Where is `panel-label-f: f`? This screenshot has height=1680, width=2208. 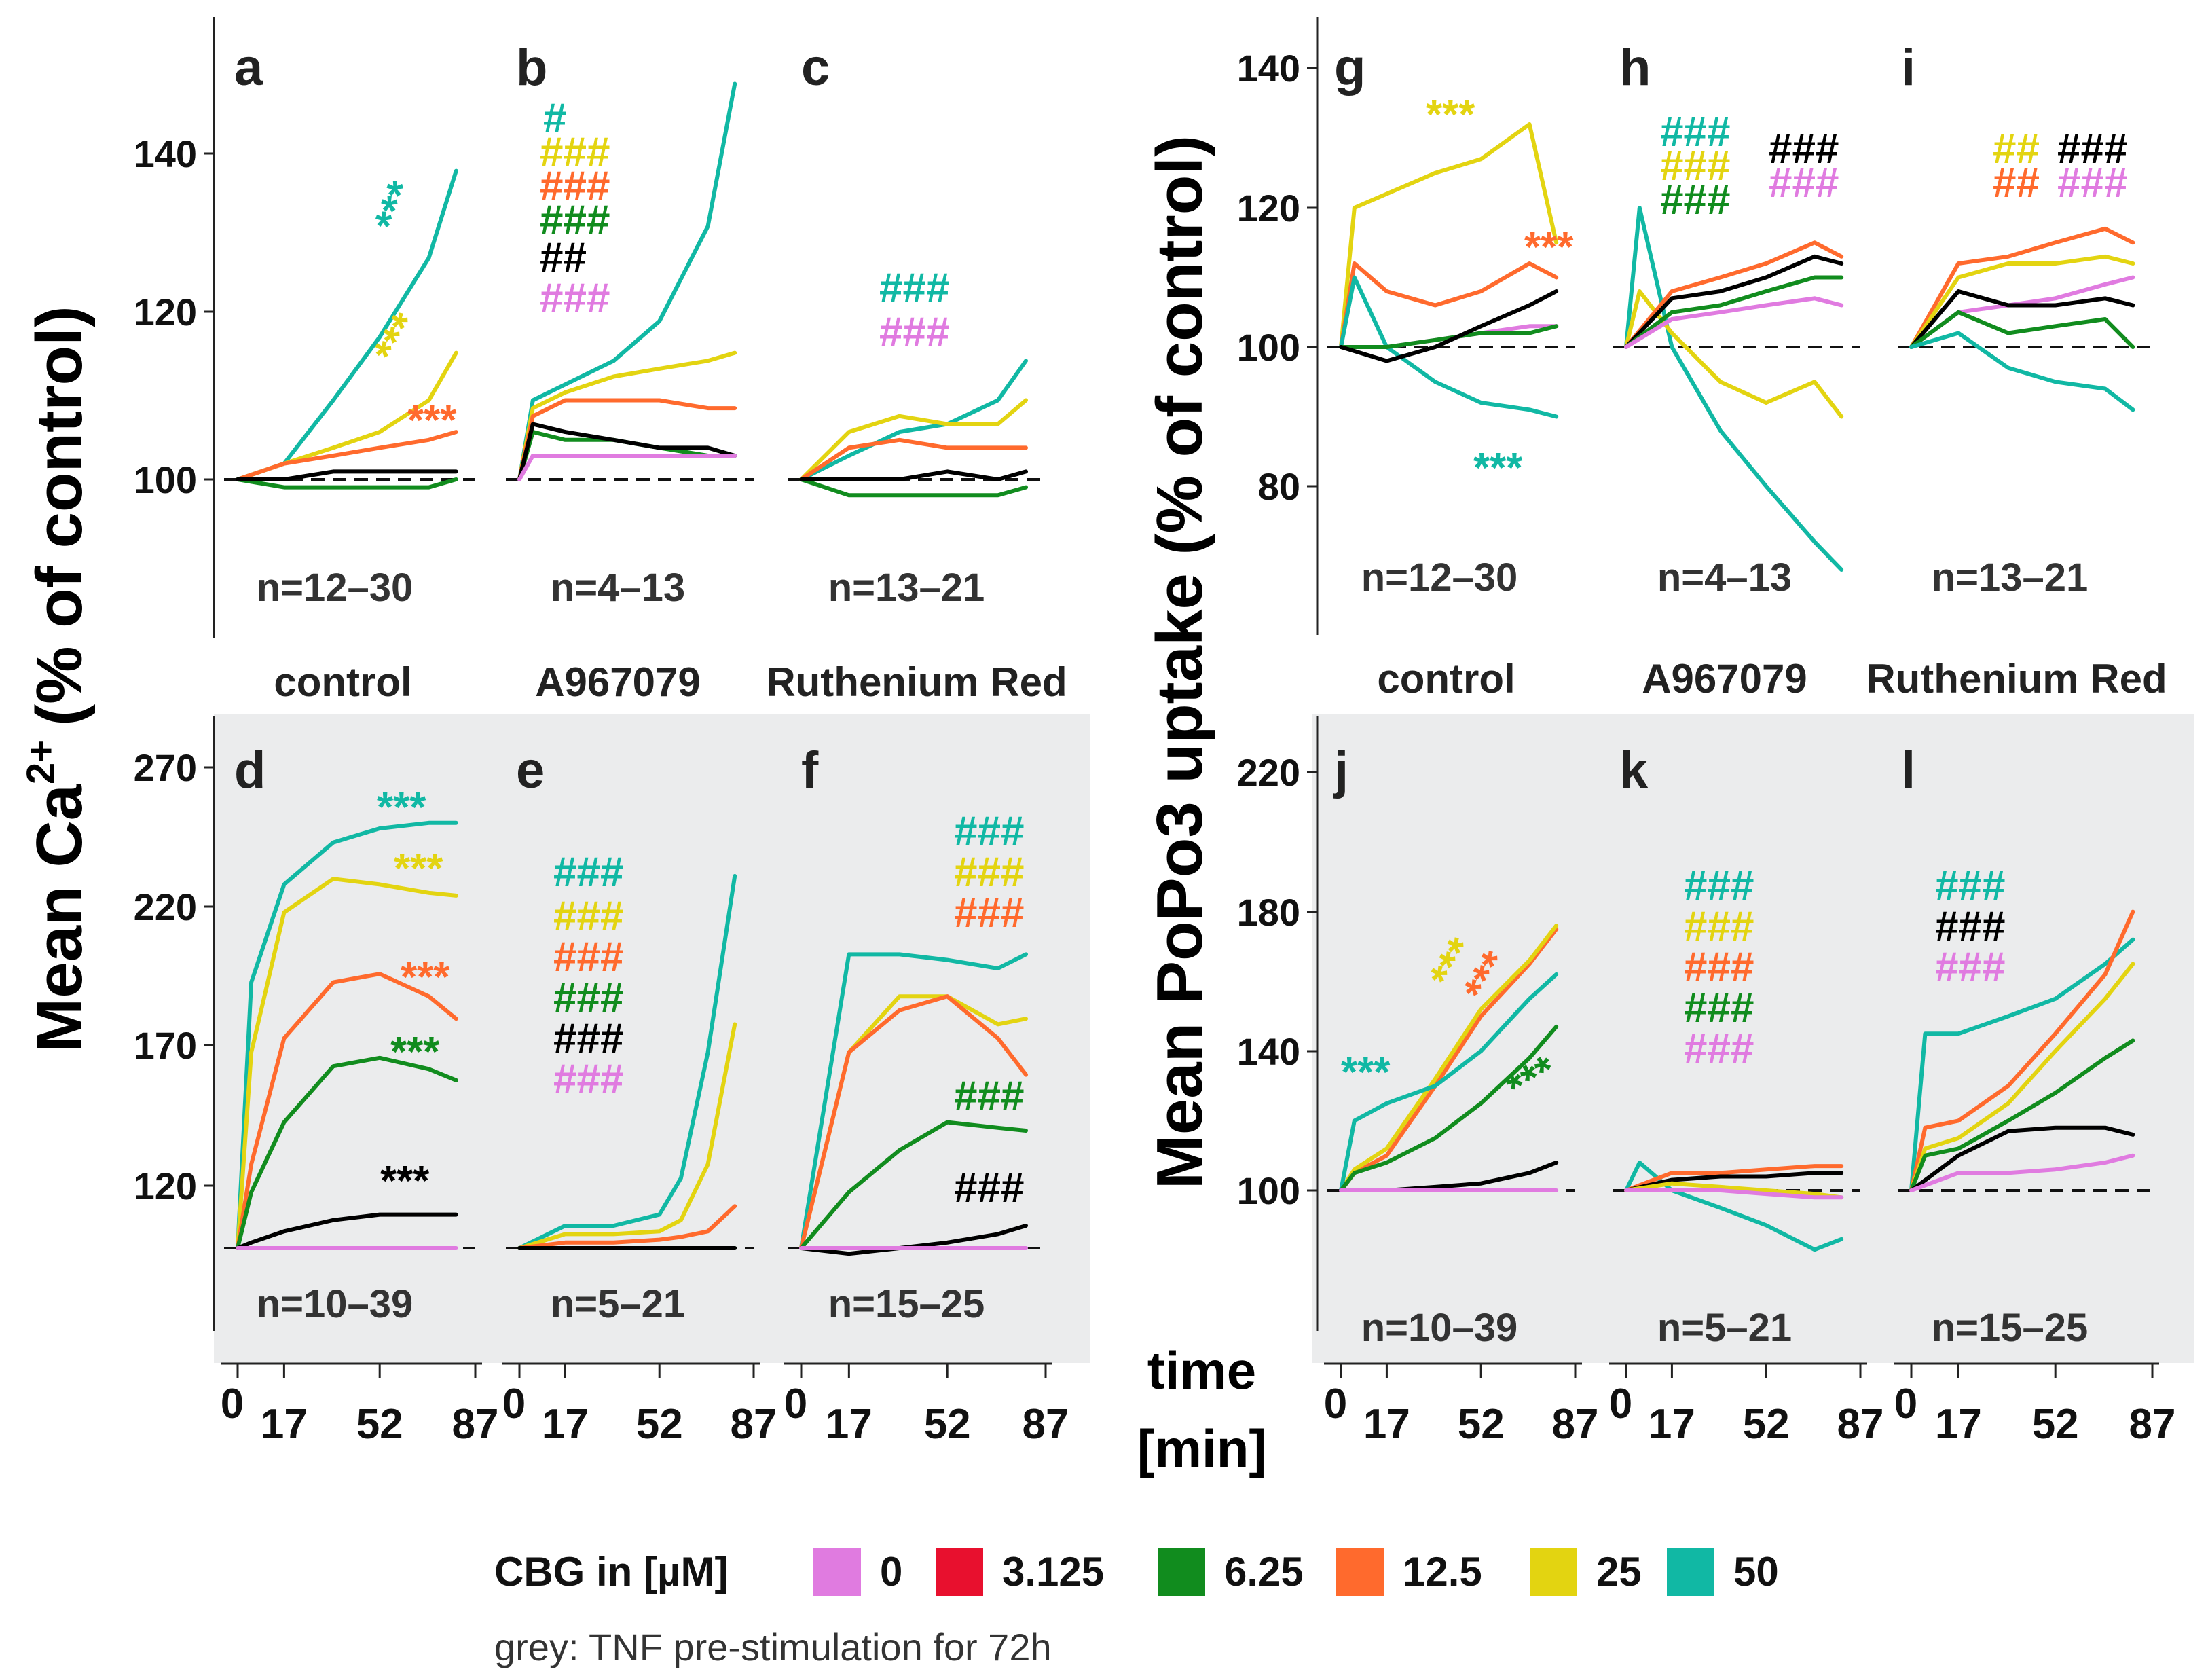 panel-label-f: f is located at coordinates (810, 770).